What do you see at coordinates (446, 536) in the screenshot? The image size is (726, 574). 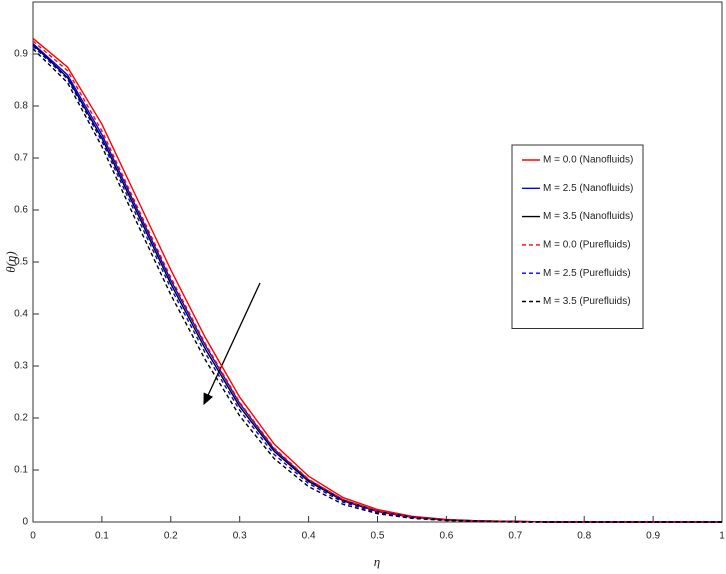 I see `x-tick-label: 0.6` at bounding box center [446, 536].